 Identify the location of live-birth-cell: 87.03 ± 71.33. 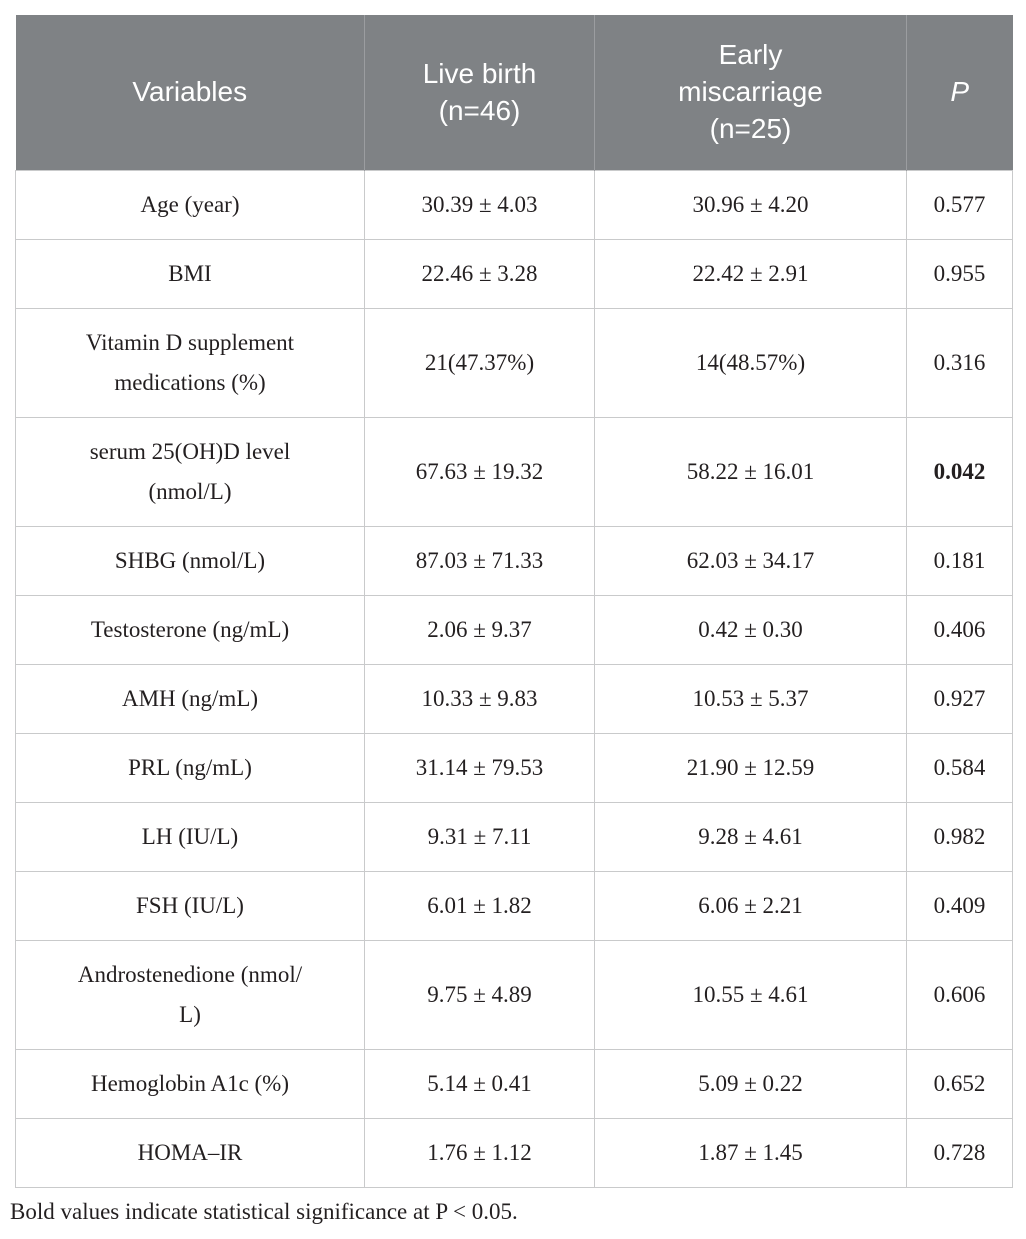
(479, 561).